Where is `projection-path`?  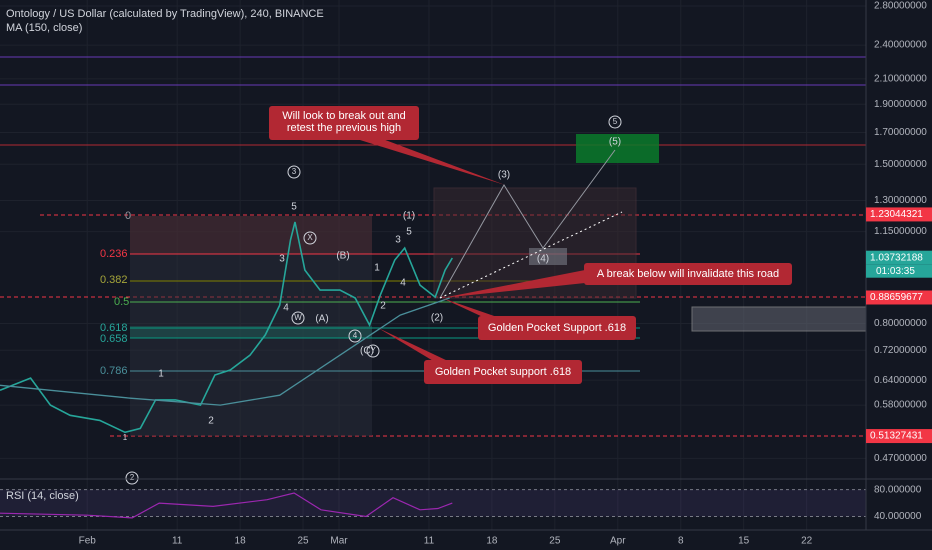
projection-path is located at coordinates (527, 224).